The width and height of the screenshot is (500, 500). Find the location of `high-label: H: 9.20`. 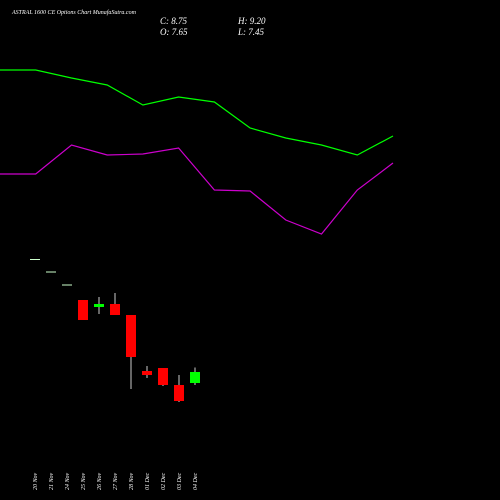

high-label: H: 9.20 is located at coordinates (251, 21).